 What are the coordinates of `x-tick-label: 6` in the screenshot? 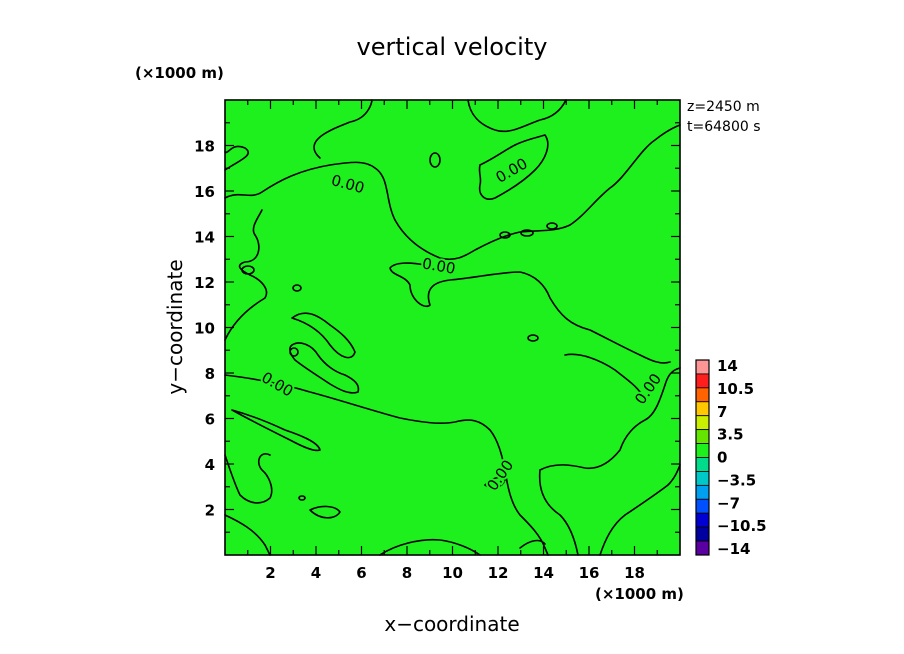 It's located at (361, 573).